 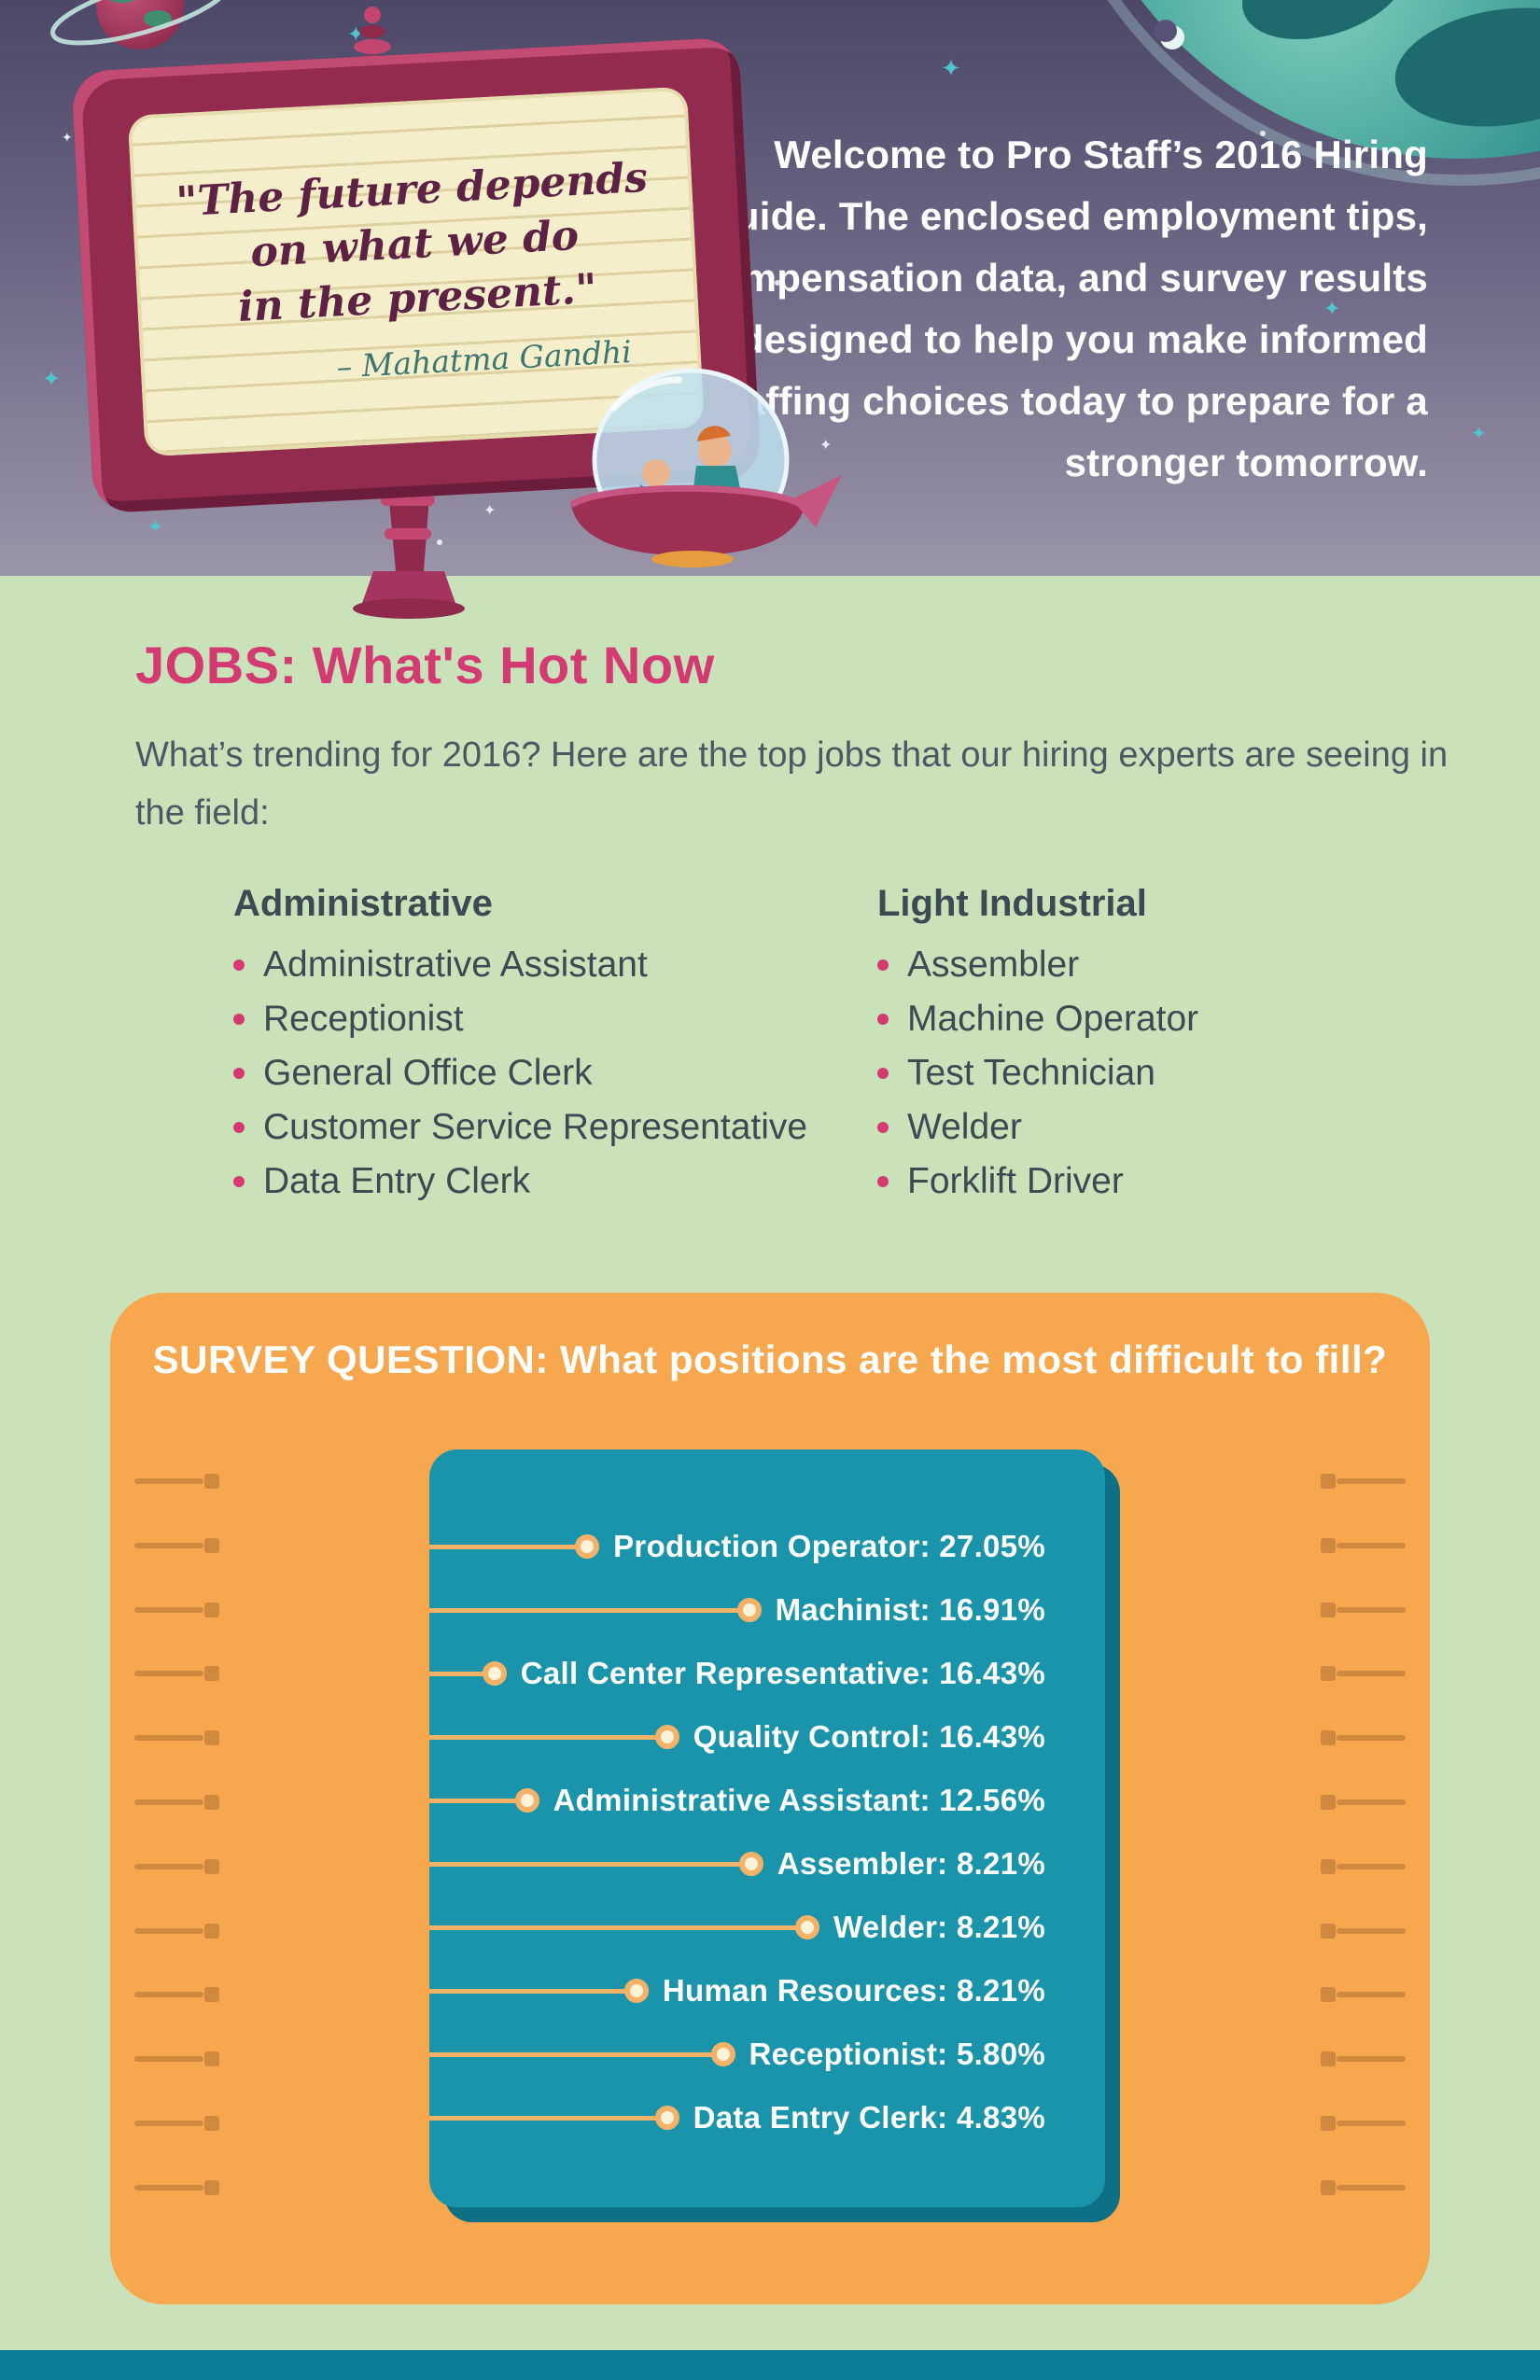 What do you see at coordinates (1323, 93) in the screenshot?
I see `planet-large-icon` at bounding box center [1323, 93].